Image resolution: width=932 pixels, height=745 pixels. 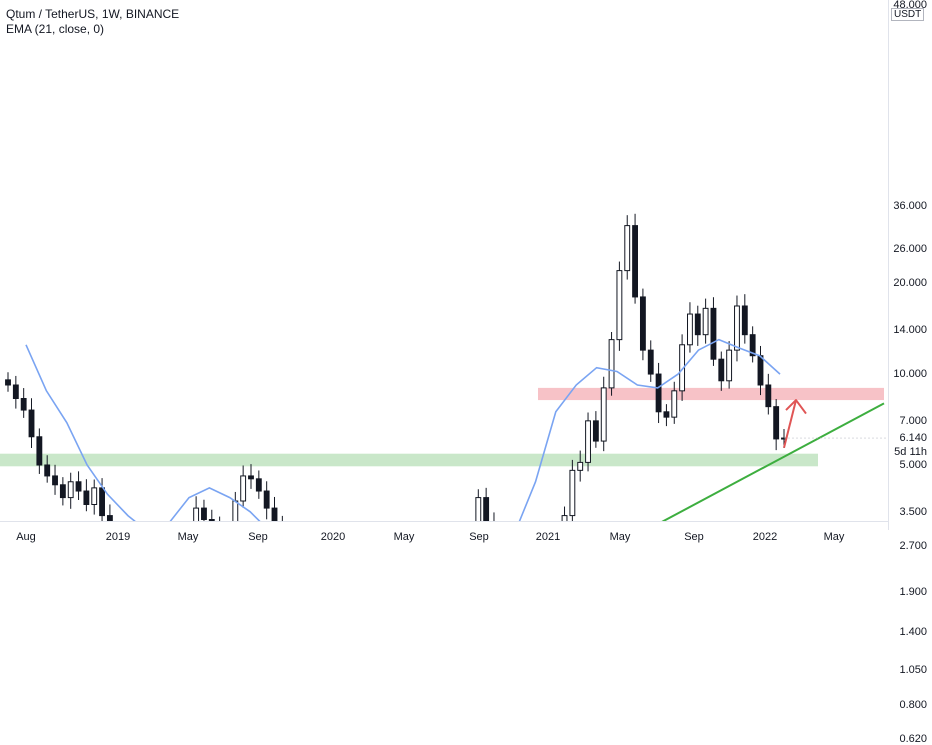 What do you see at coordinates (910, 283) in the screenshot?
I see `price-tick-label: 20.000` at bounding box center [910, 283].